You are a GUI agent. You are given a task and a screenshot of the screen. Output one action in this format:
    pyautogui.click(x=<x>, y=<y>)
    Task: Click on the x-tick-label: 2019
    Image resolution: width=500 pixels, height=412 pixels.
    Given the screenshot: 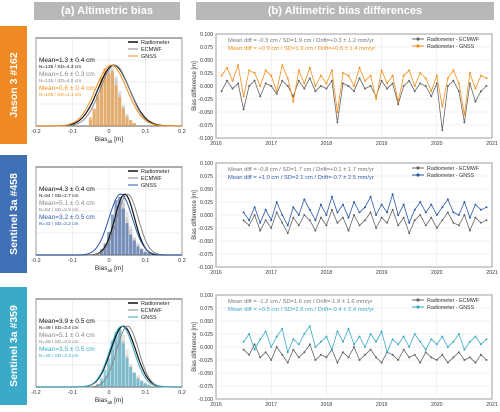 What is the action you would take?
    pyautogui.click(x=382, y=273)
    